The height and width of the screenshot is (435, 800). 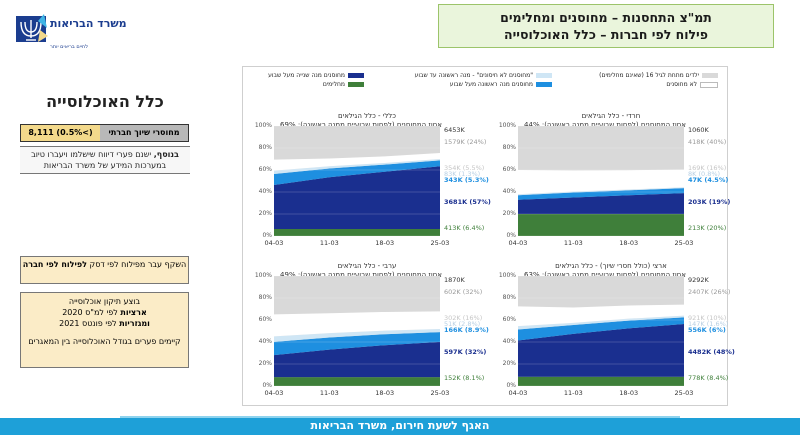 I want to click on series-value-label: 8K (0.8%), so click(x=704, y=174).